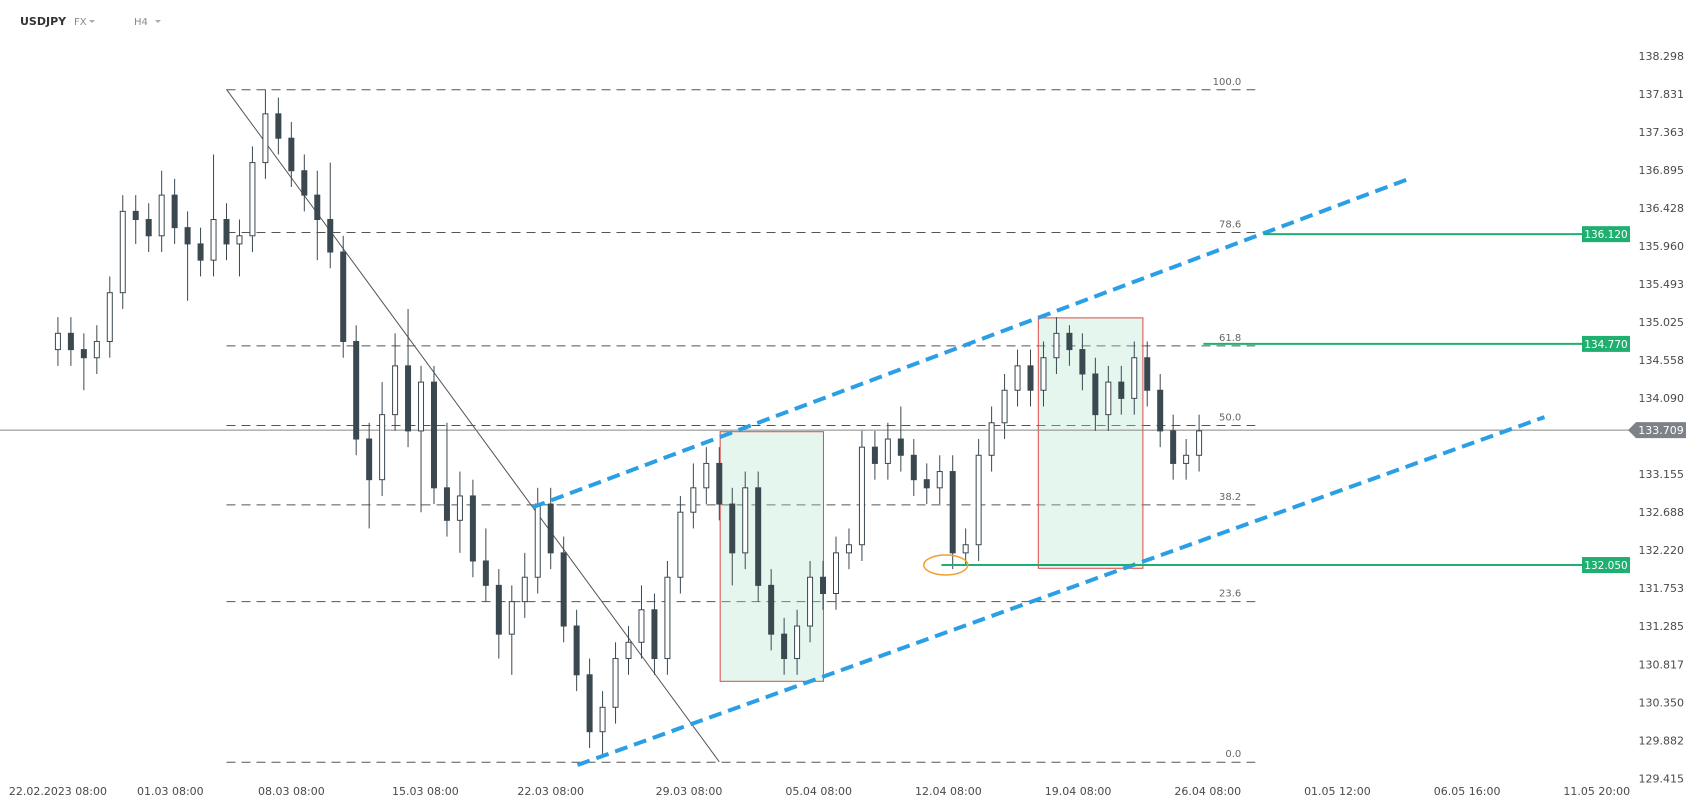  I want to click on fib-level-label: 23.6, so click(1230, 594).